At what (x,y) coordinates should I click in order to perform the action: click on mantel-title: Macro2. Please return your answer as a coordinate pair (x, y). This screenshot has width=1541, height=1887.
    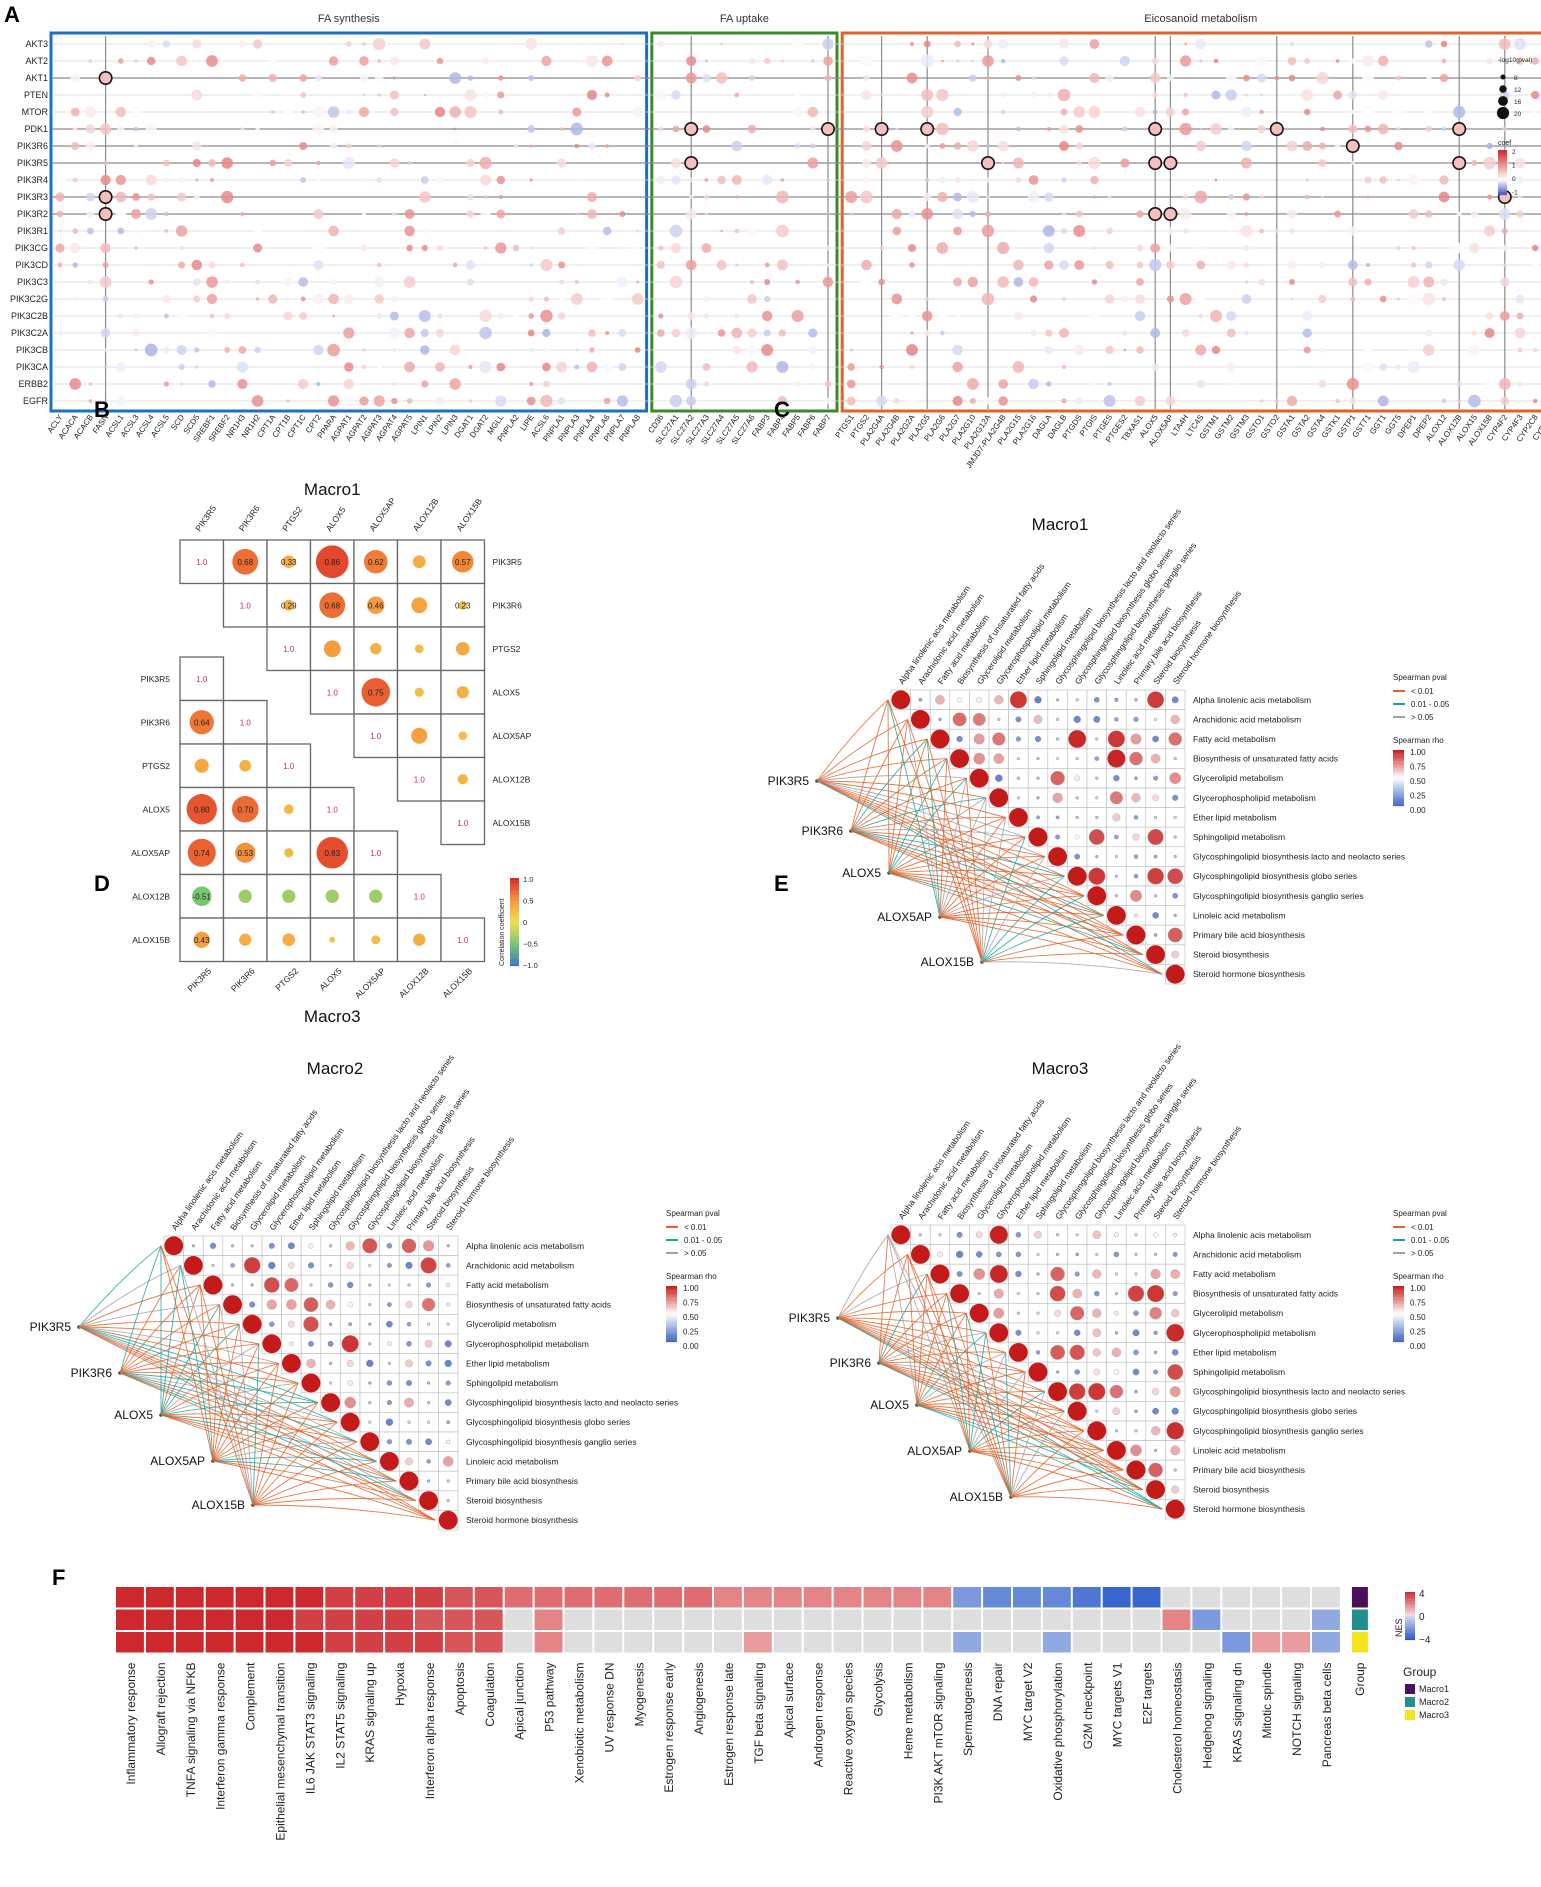
    Looking at the image, I should click on (335, 1068).